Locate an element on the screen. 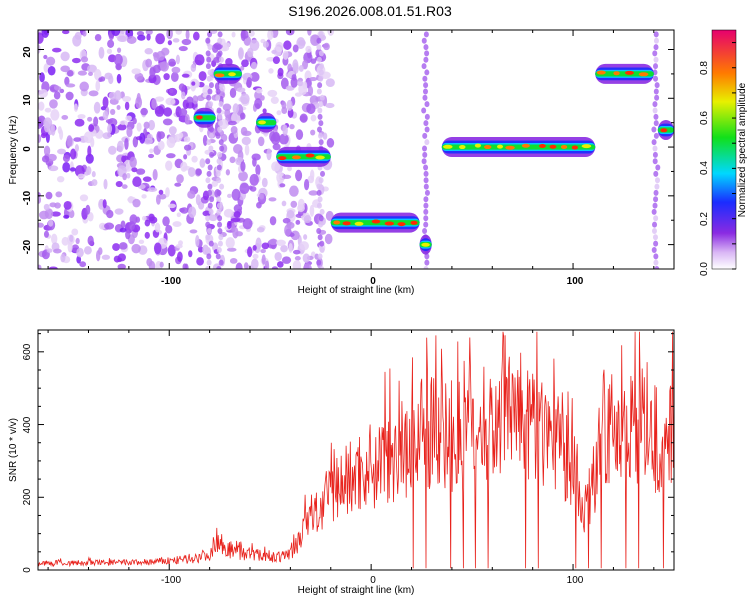  bottom-ytick-label: 400 is located at coordinates (27, 424).